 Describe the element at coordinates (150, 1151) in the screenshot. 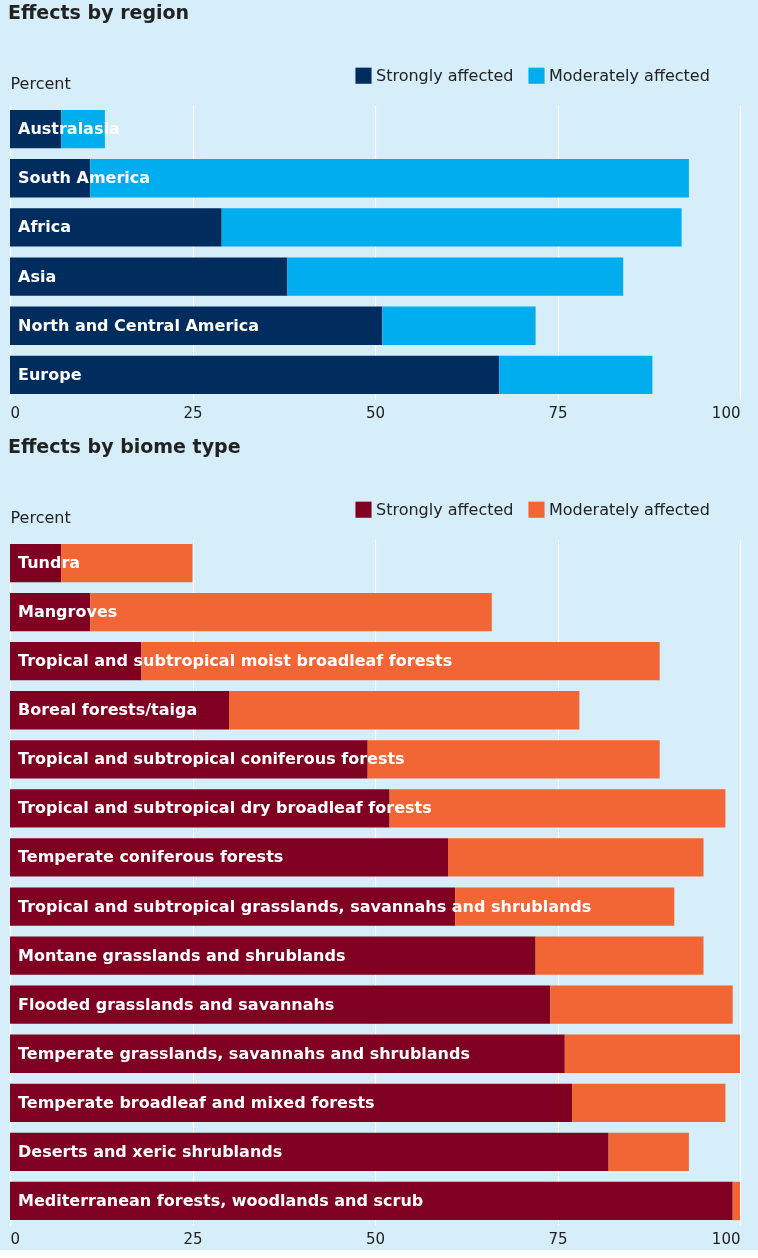

I see `y-tick-label: Deserts and xeric shrublands` at that location.